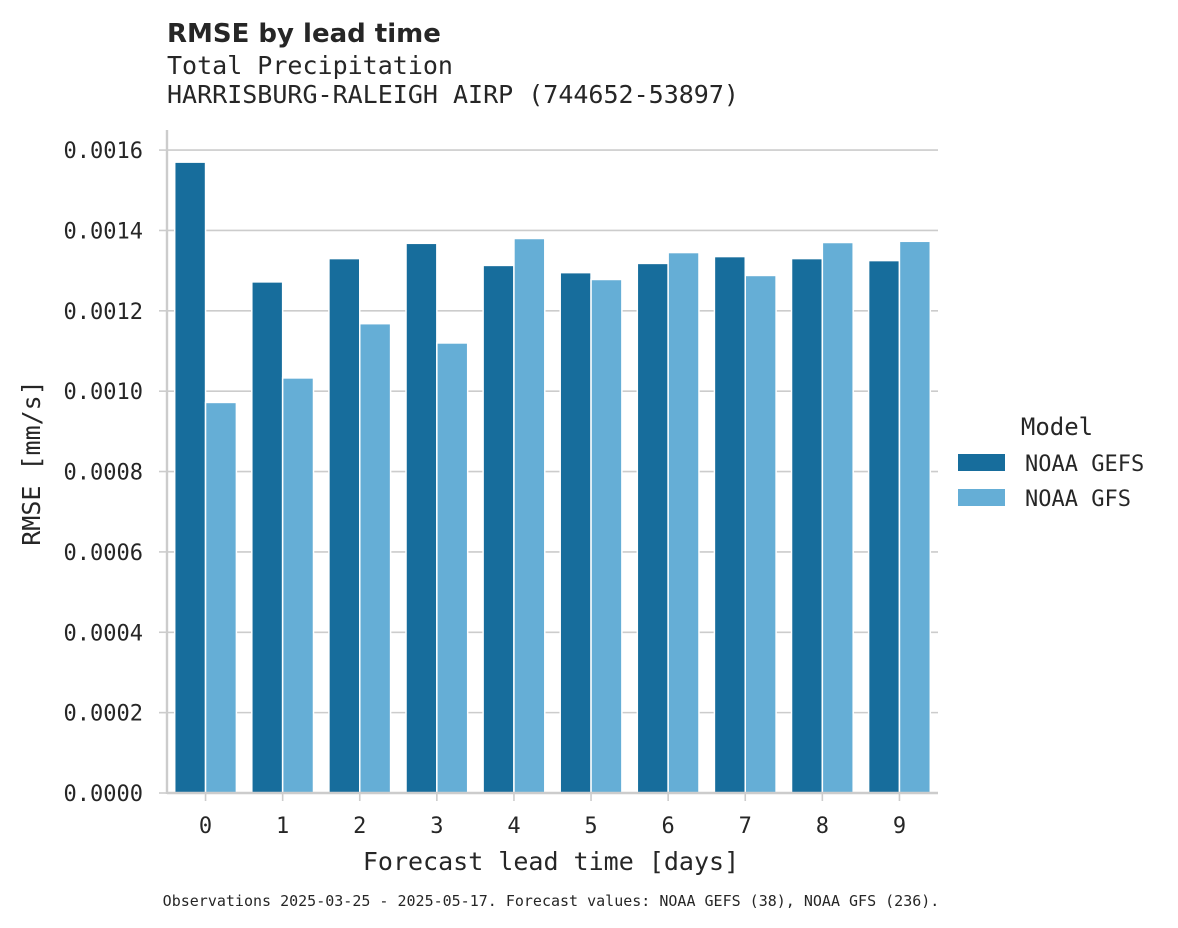  What do you see at coordinates (103, 151) in the screenshot?
I see `y-tick-label: 0.0016` at bounding box center [103, 151].